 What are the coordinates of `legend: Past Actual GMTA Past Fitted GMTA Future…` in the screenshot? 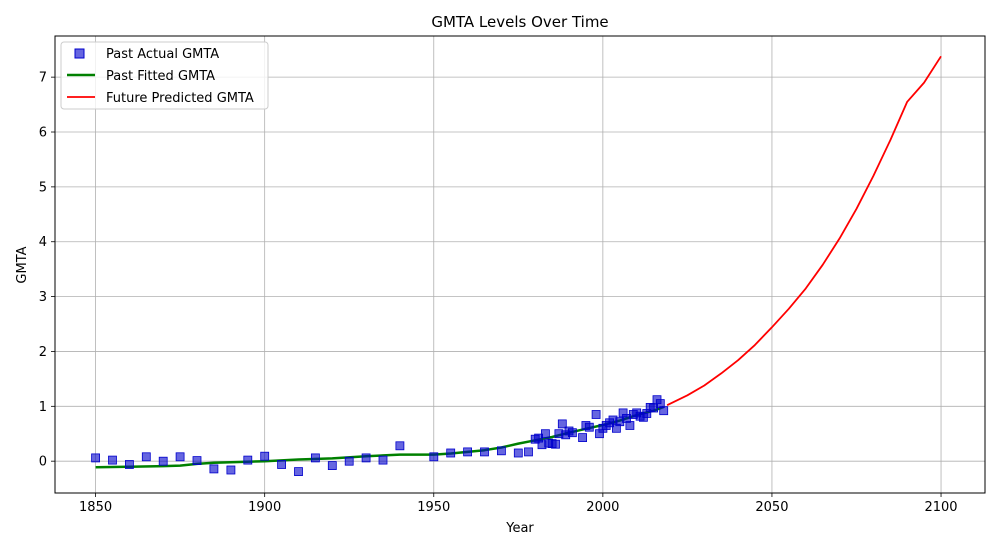 It's located at (164, 75).